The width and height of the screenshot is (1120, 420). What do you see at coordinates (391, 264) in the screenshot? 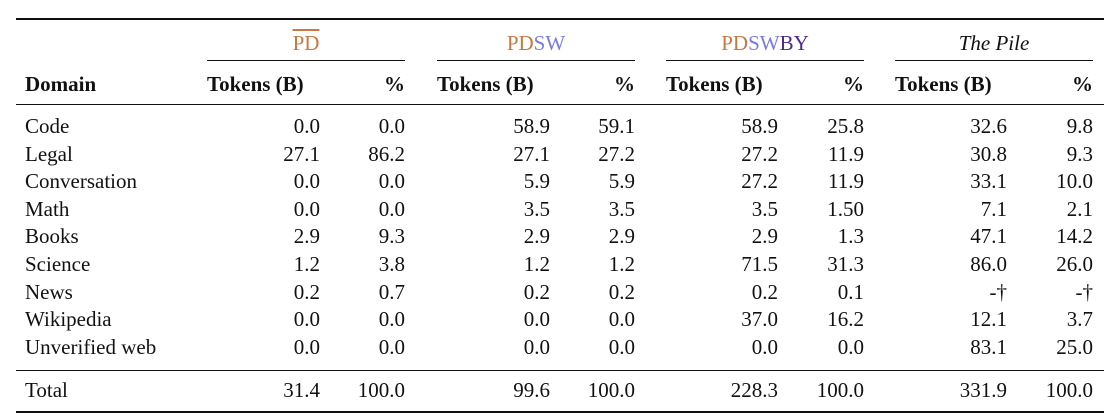
I see `table-row-value: 3.8` at bounding box center [391, 264].